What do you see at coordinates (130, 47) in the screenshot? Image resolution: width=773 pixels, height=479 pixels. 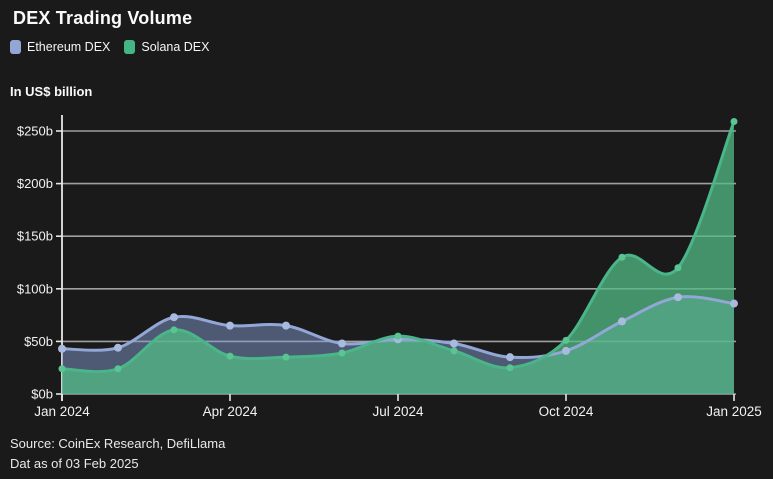 I see `solana-color-swatch-icon` at bounding box center [130, 47].